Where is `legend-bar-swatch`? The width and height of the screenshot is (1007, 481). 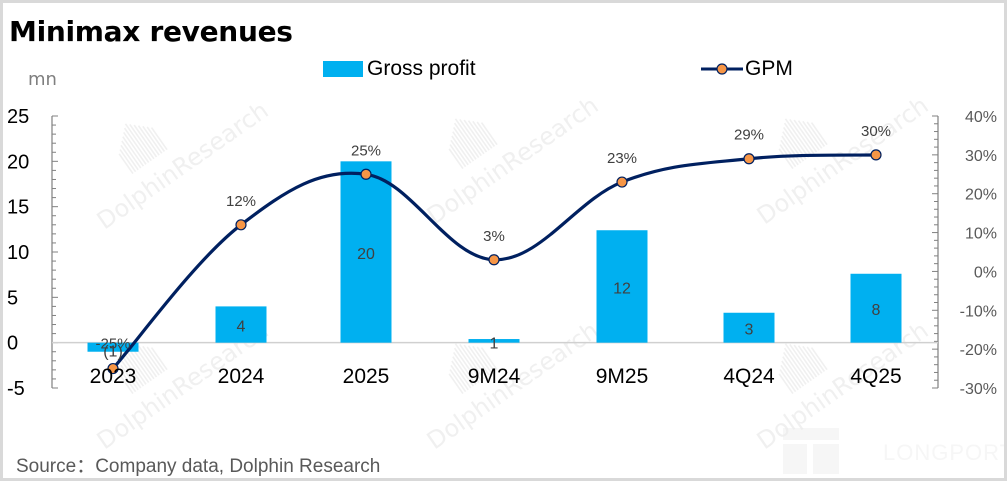
legend-bar-swatch is located at coordinates (343, 69).